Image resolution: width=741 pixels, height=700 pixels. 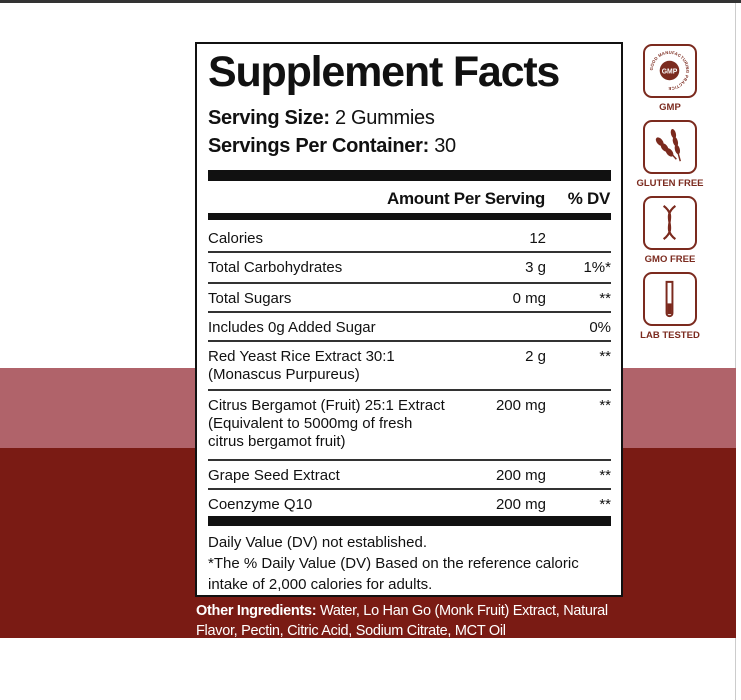 What do you see at coordinates (409, 503) in the screenshot?
I see `nutrient-row: Coenzyme Q10 200 mg **` at bounding box center [409, 503].